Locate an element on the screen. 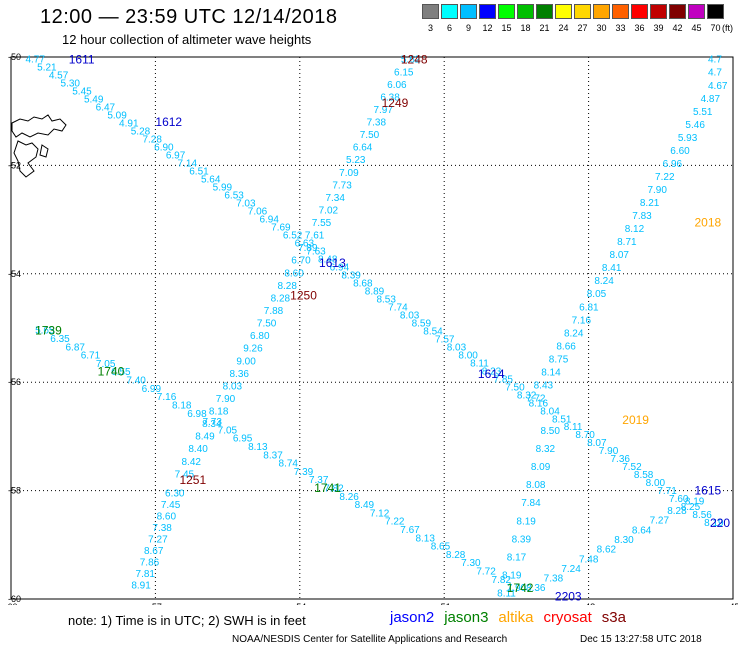  scale-label: 27 is located at coordinates (582, 28).